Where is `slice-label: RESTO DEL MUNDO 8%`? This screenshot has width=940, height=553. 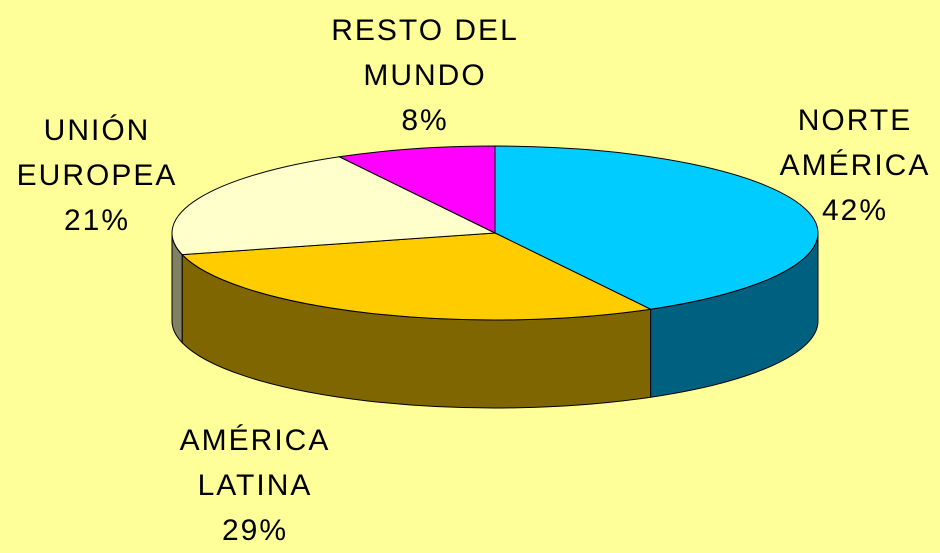 slice-label: RESTO DEL MUNDO 8% is located at coordinates (425, 75).